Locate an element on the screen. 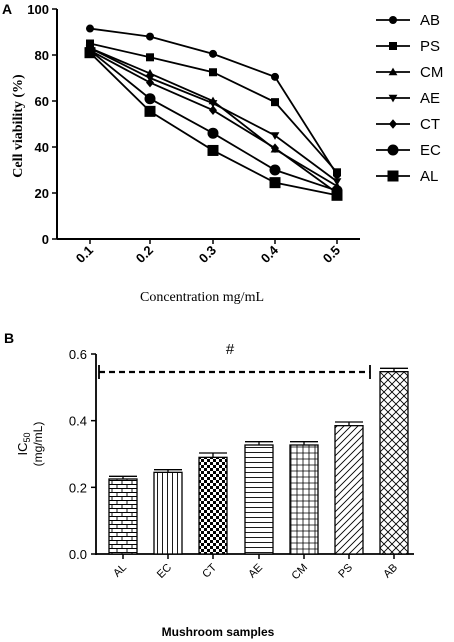 The height and width of the screenshot is (642, 454). legend-item-cm: CM is located at coordinates (409, 72).